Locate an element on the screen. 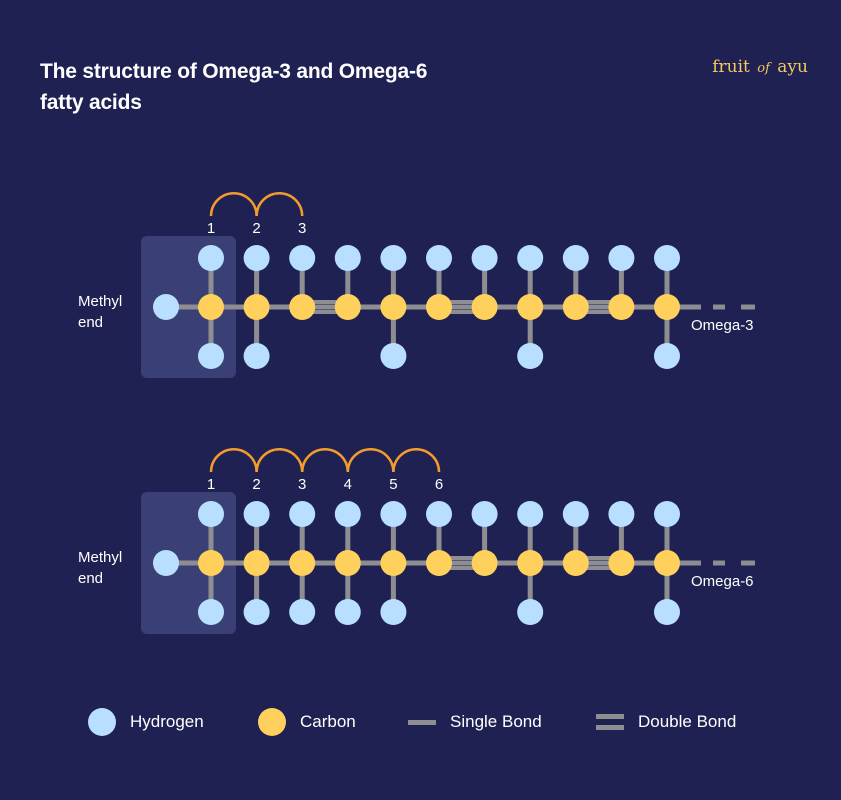 Image resolution: width=841 pixels, height=800 pixels. legend-single-bond: Single Bond is located at coordinates (475, 722).